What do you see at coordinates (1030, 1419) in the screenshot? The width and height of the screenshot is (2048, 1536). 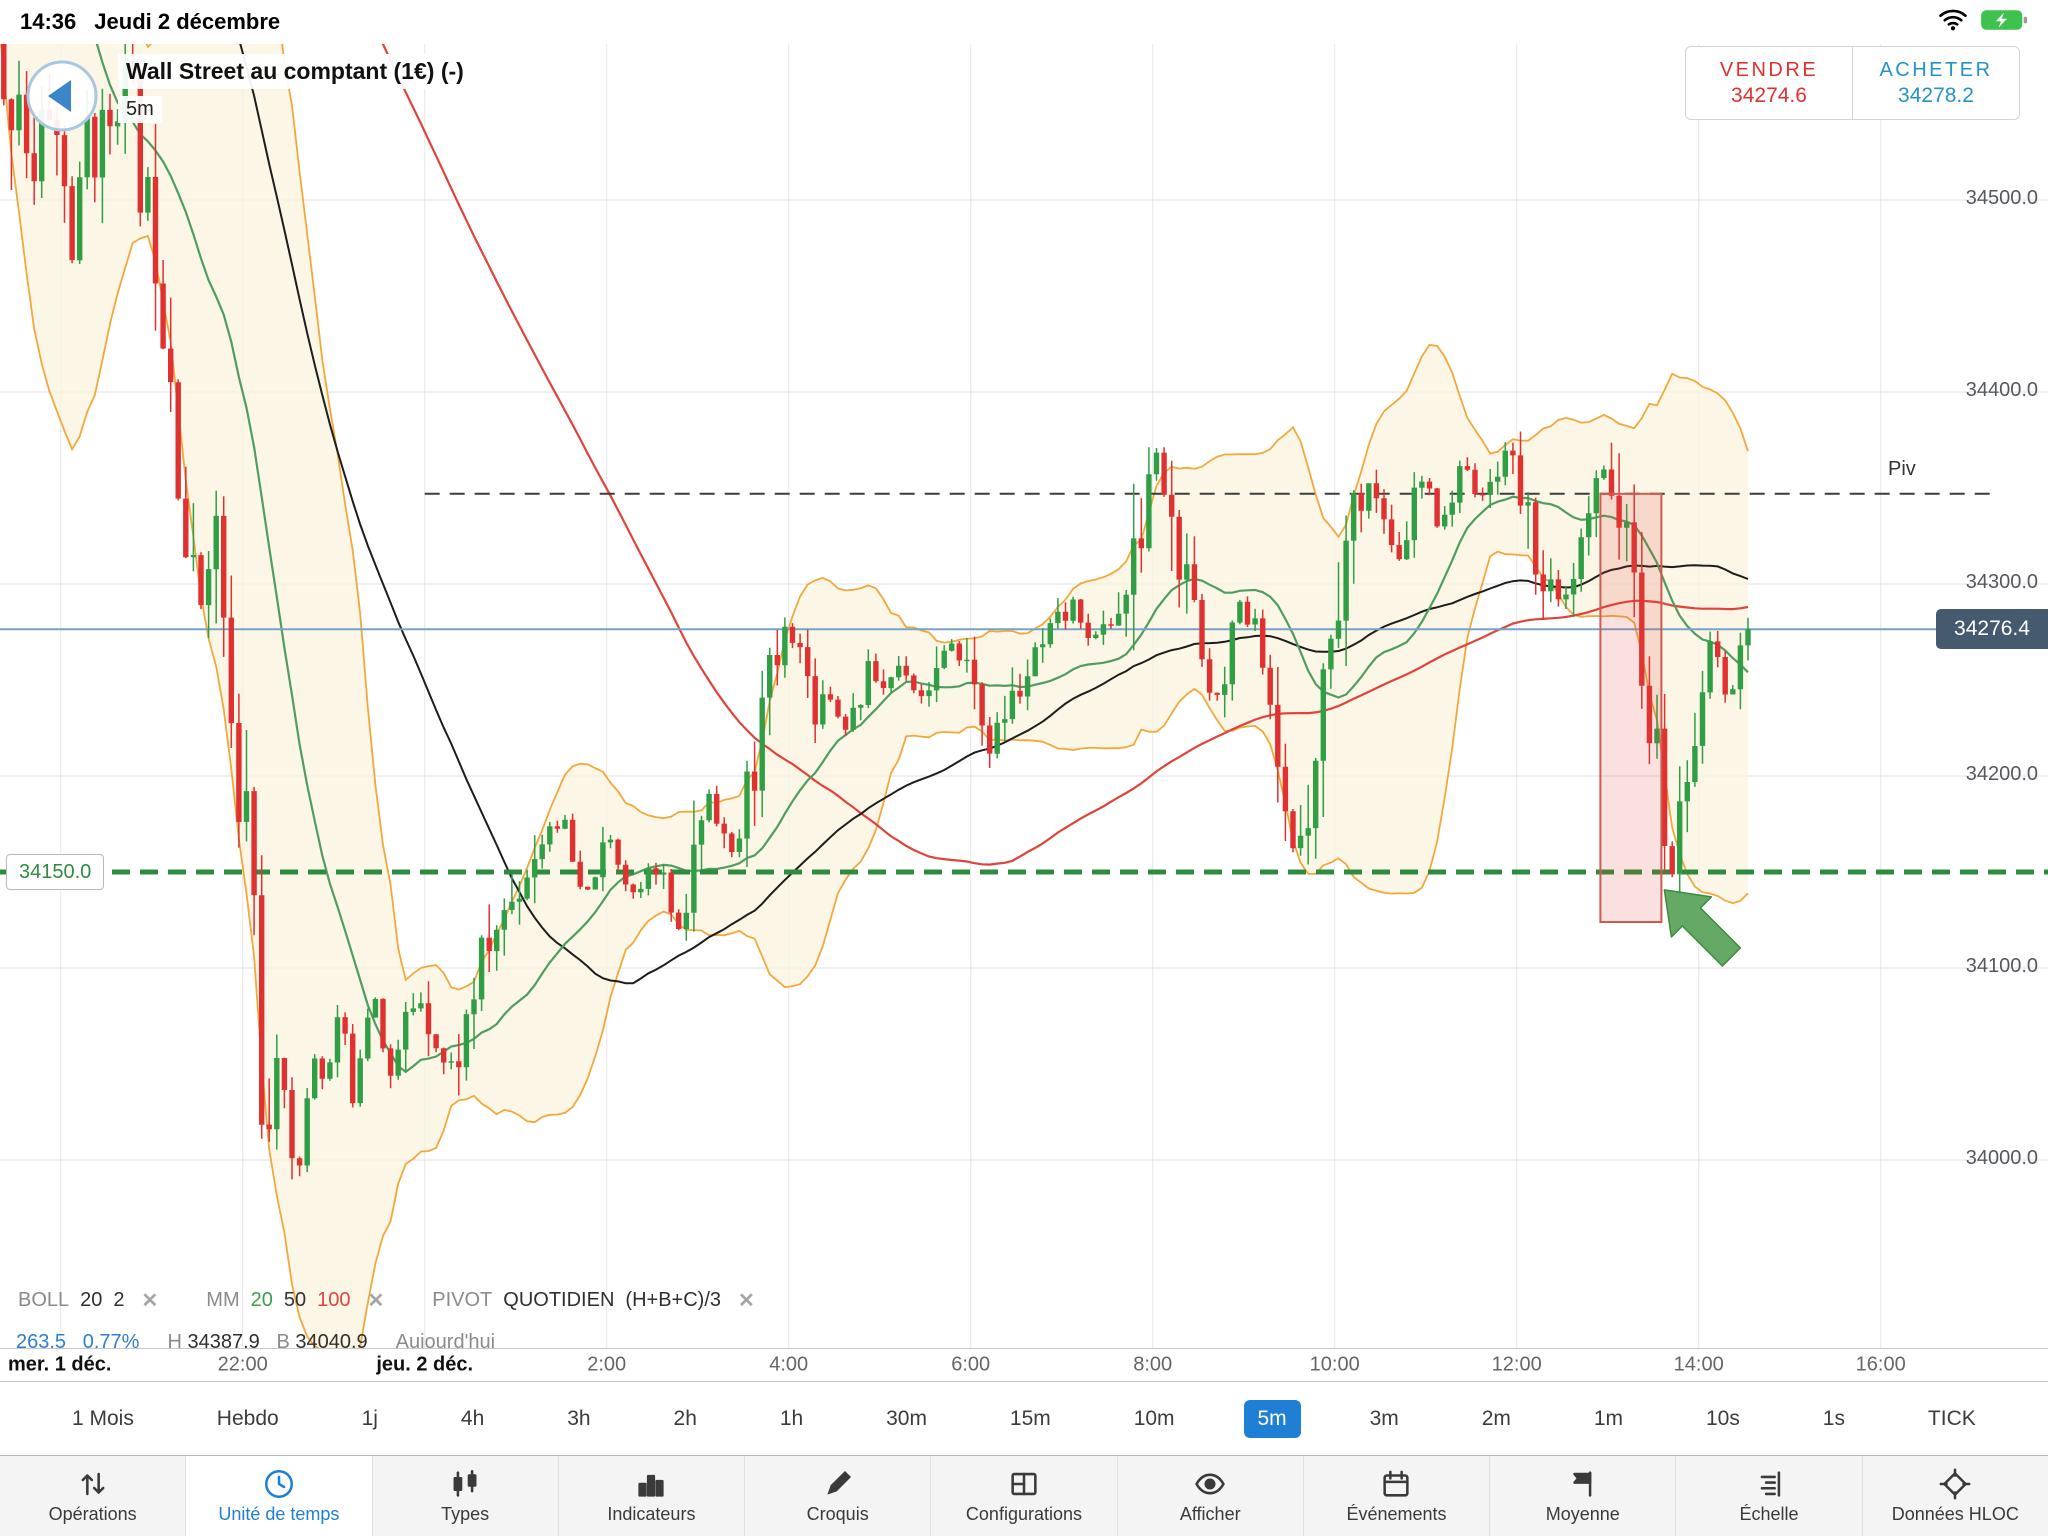 I see `timeframe-15m: 15m` at bounding box center [1030, 1419].